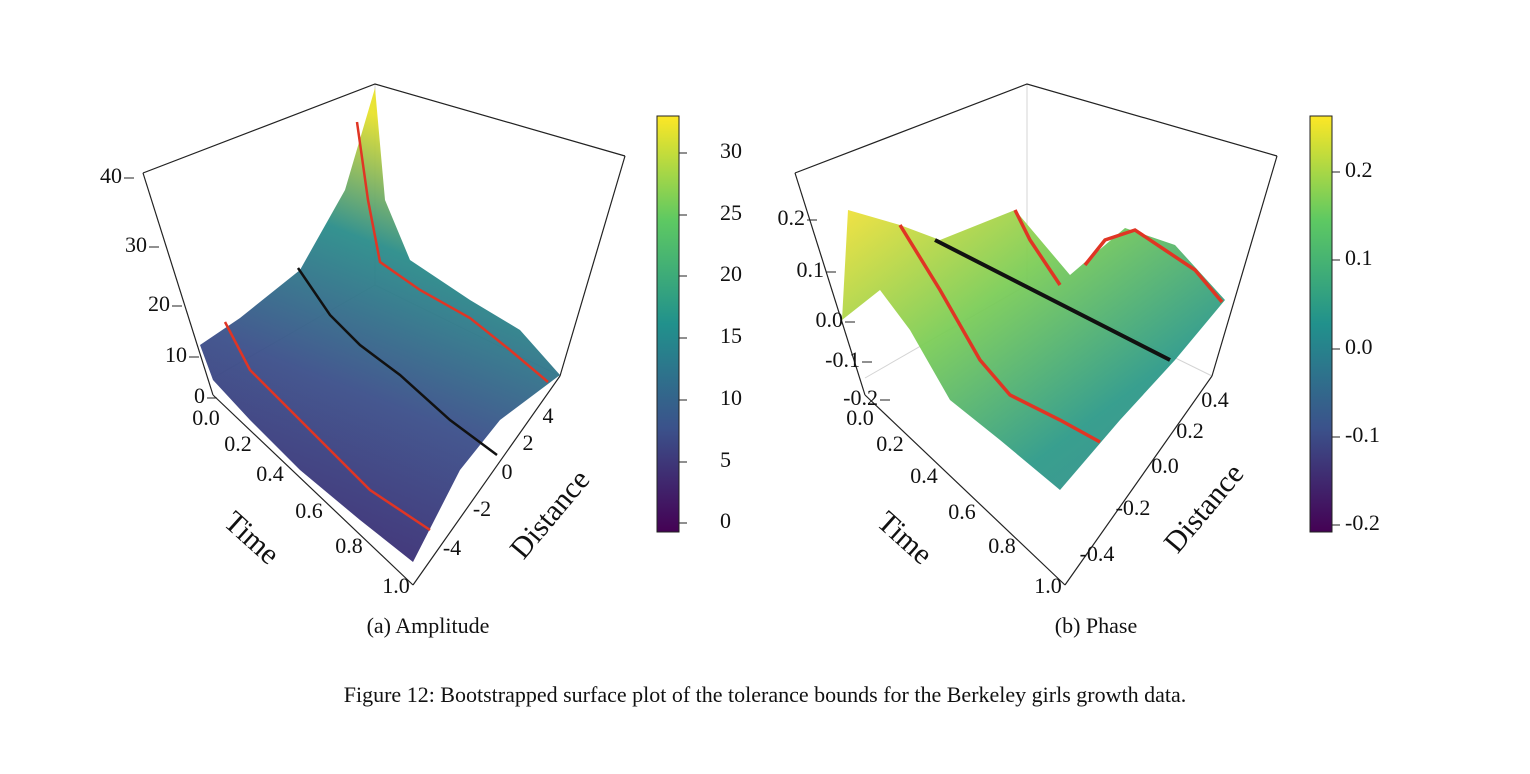 This screenshot has height=774, width=1530. Describe the element at coordinates (725, 520) in the screenshot. I see `colorbar-tick-label: 0` at that location.